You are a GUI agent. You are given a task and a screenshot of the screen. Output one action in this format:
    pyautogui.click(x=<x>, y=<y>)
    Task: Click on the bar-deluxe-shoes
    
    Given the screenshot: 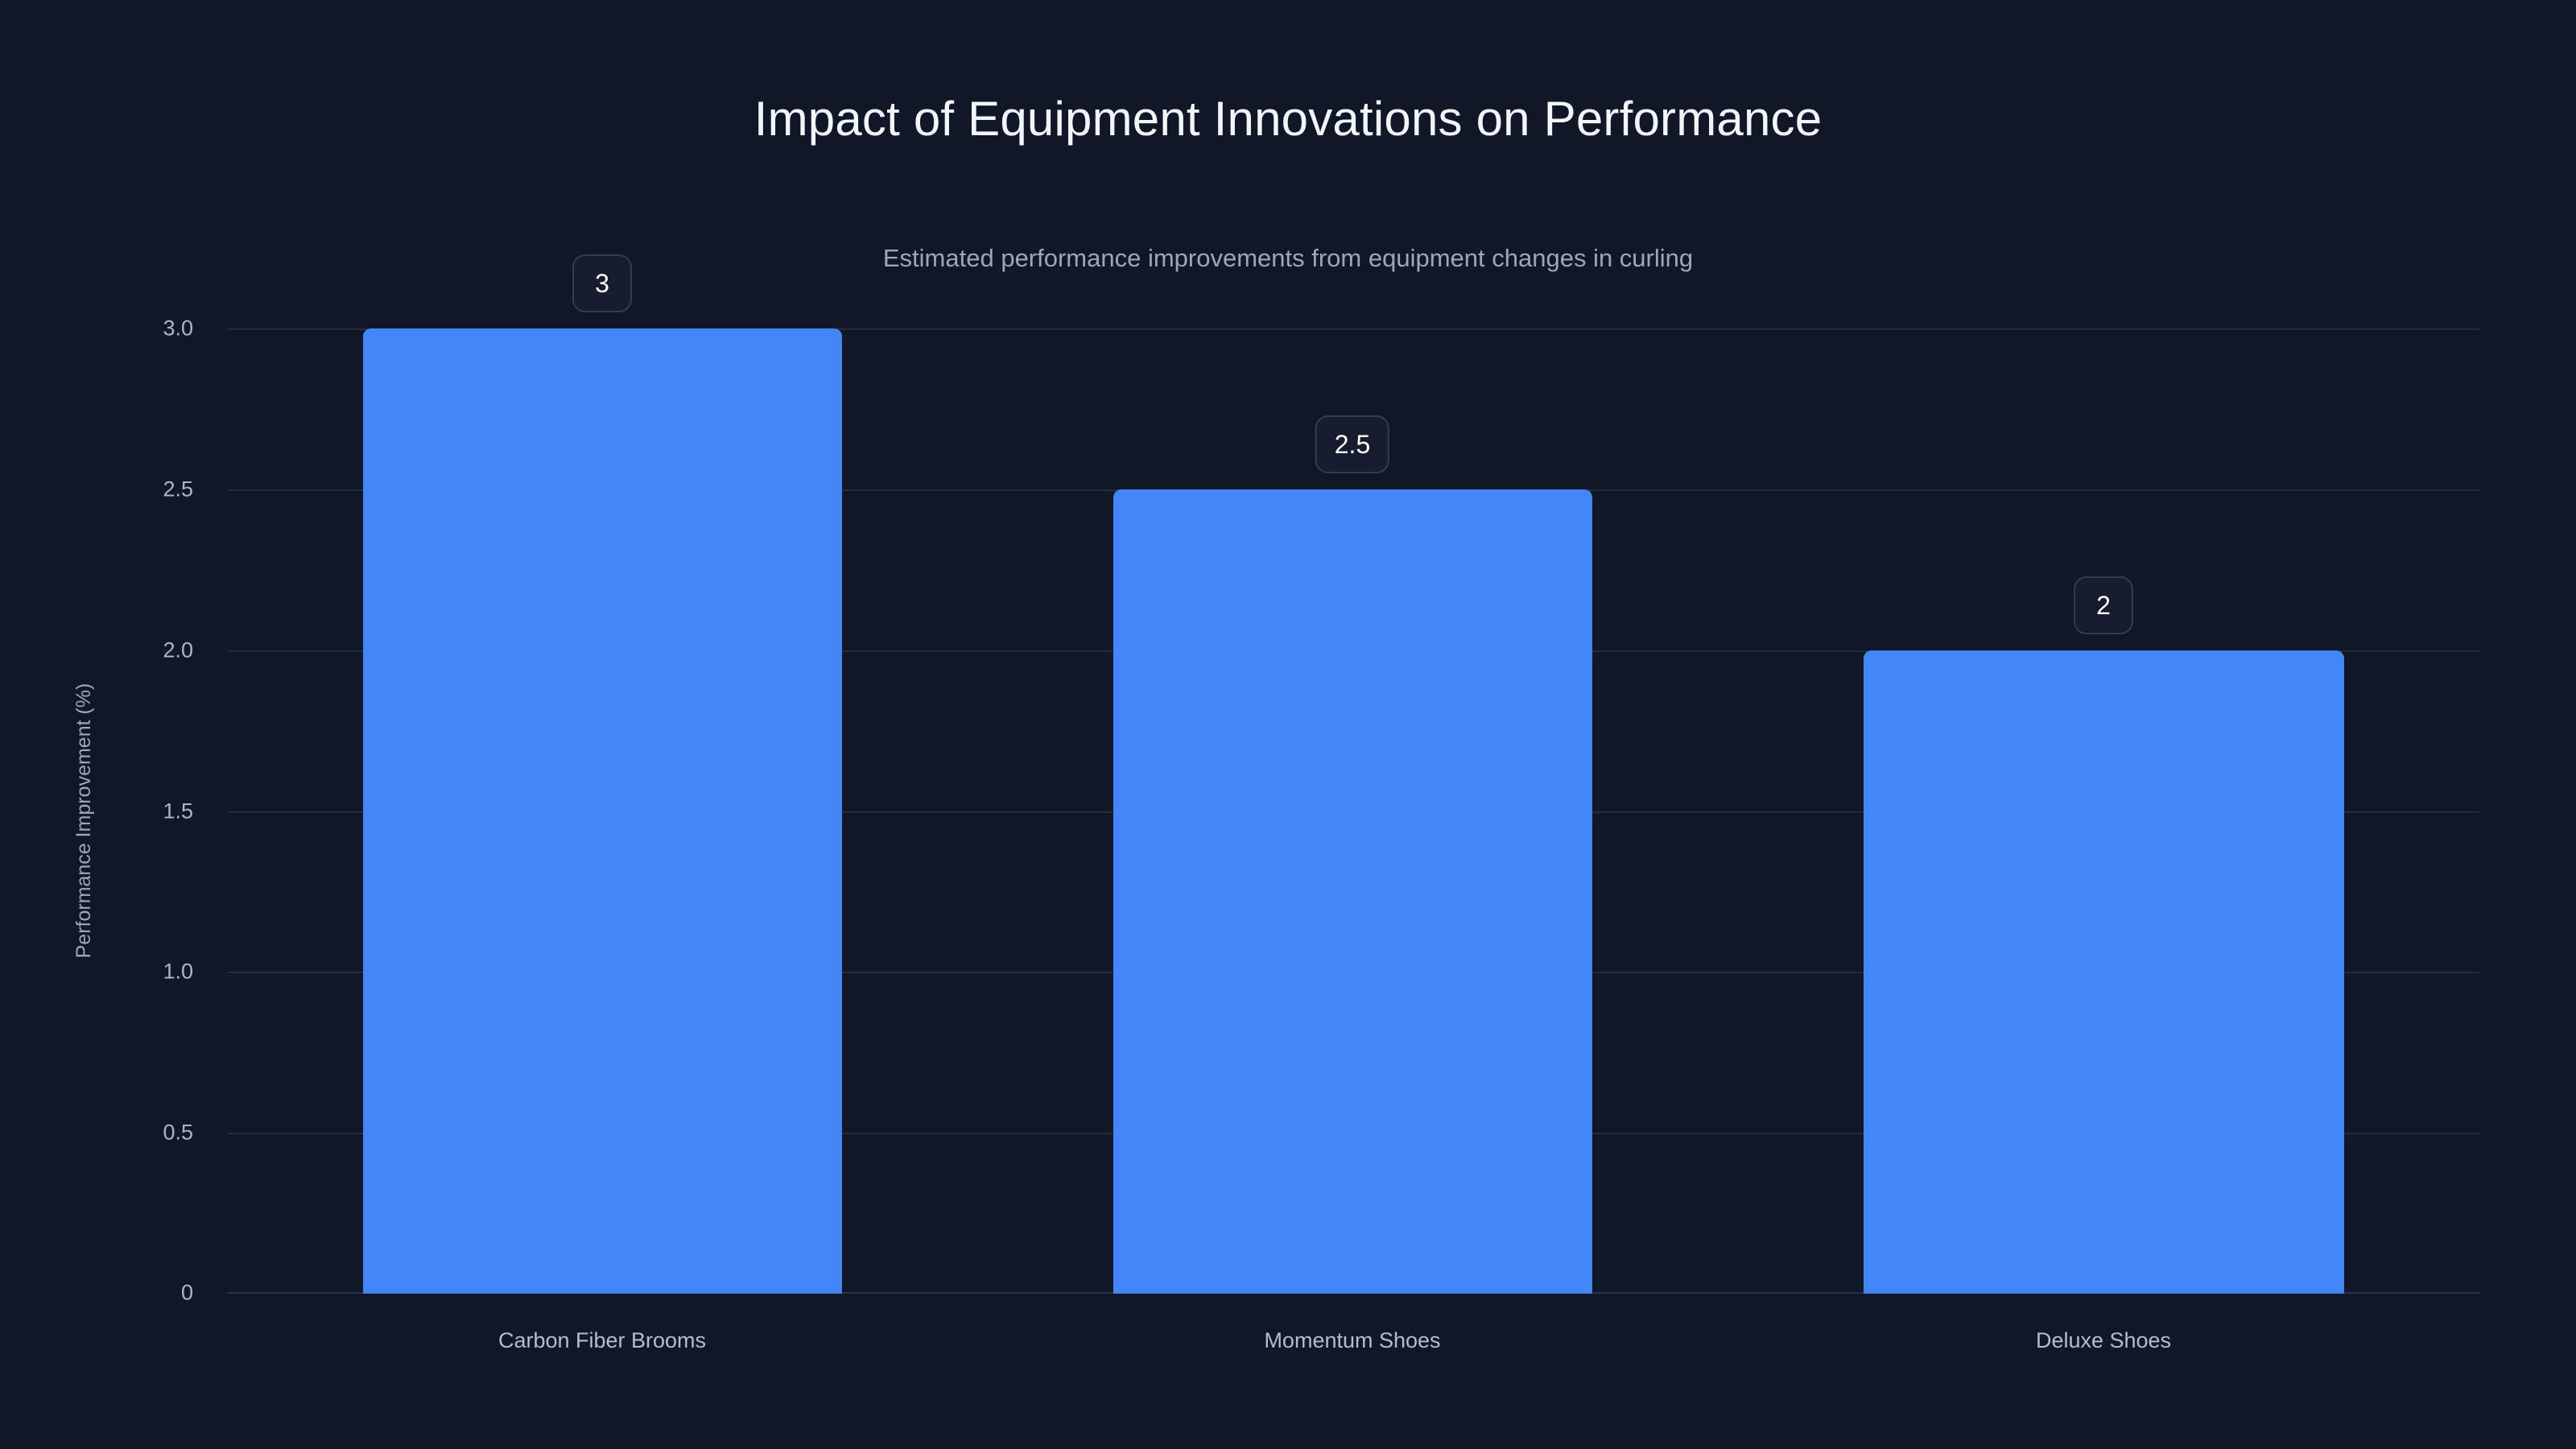 What is the action you would take?
    pyautogui.click(x=2104, y=972)
    